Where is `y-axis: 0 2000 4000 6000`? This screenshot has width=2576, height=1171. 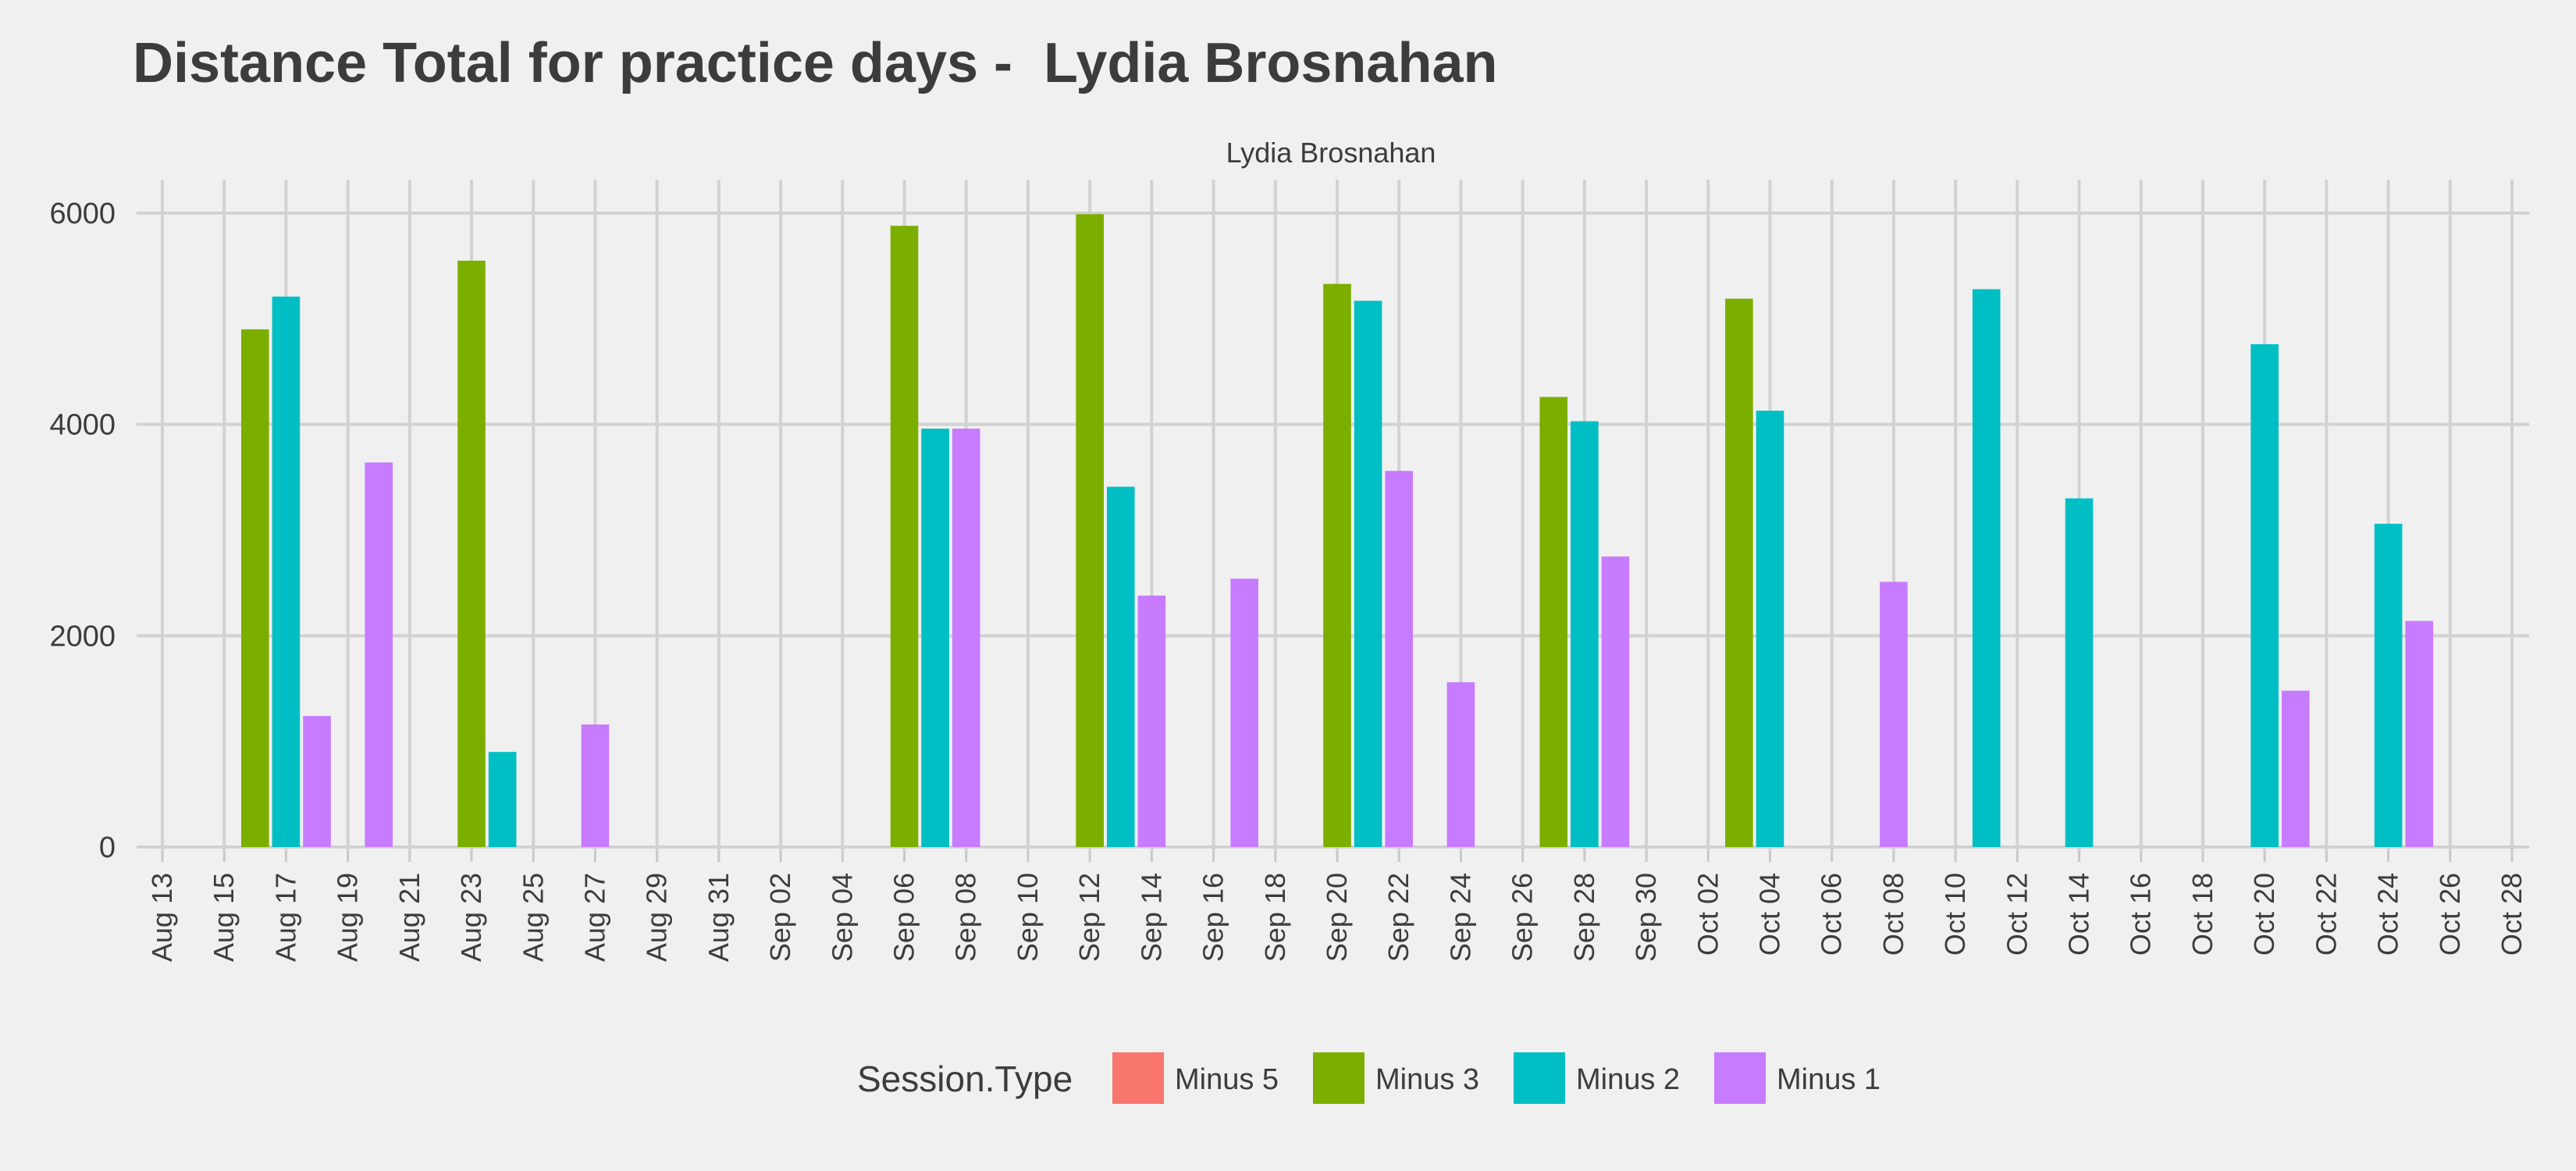
y-axis: 0 2000 4000 6000 is located at coordinates (82, 531).